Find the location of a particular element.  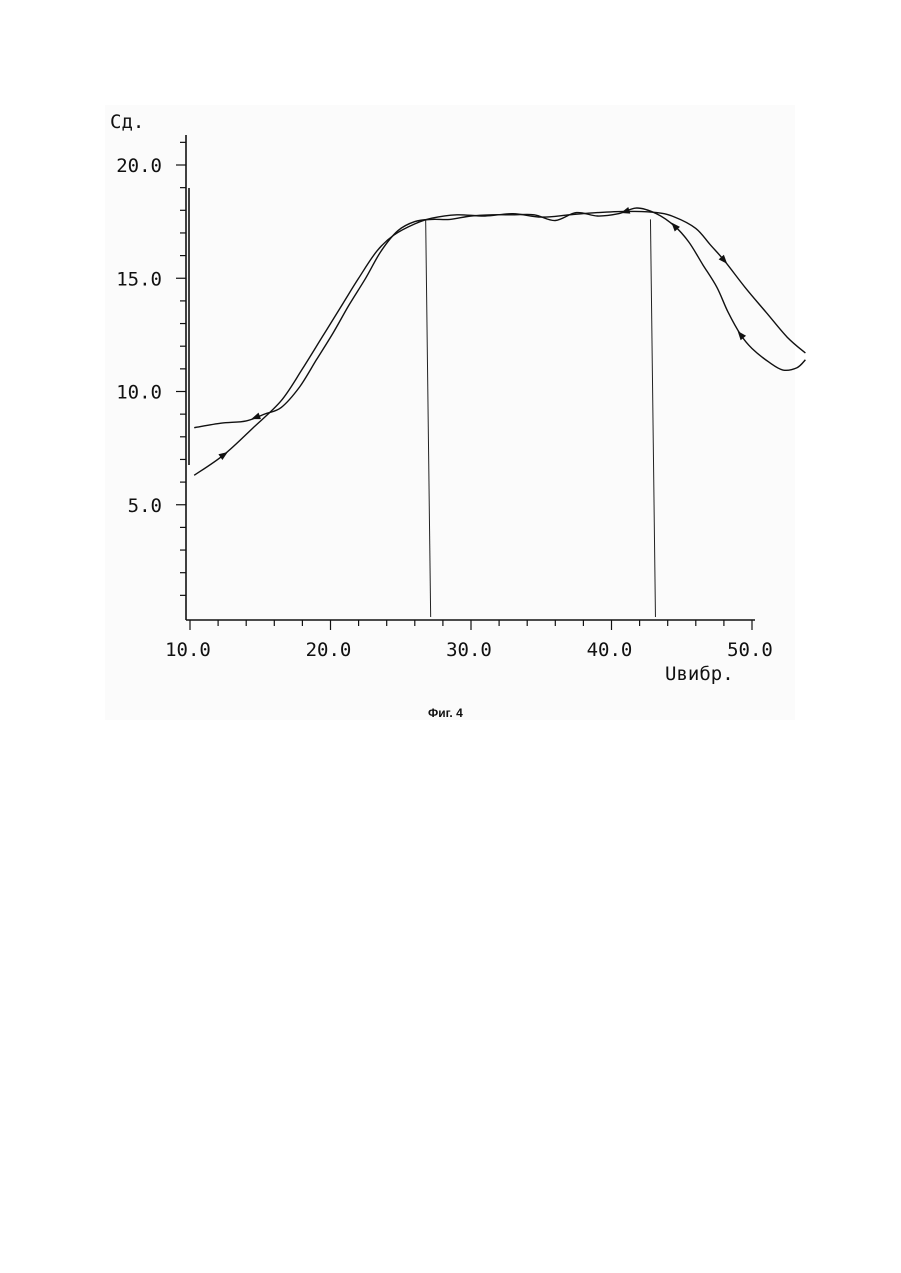

x-tick-label: 50.0 is located at coordinates (750, 650).